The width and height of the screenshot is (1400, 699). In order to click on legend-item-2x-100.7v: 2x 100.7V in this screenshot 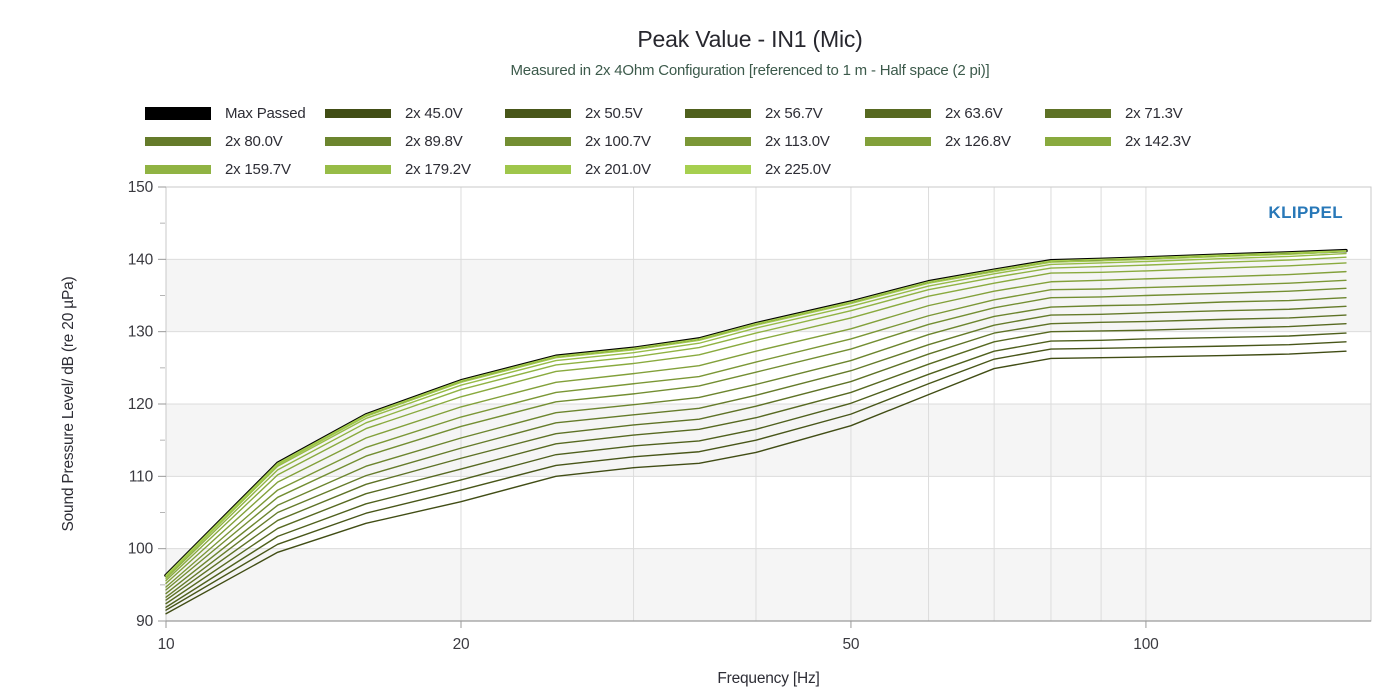, I will do `click(595, 141)`.